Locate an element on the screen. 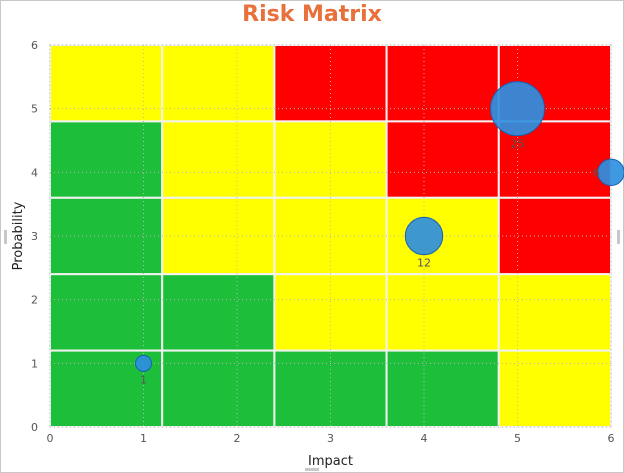 The height and width of the screenshot is (473, 624). cell-r4-c2 is located at coordinates (218, 312).